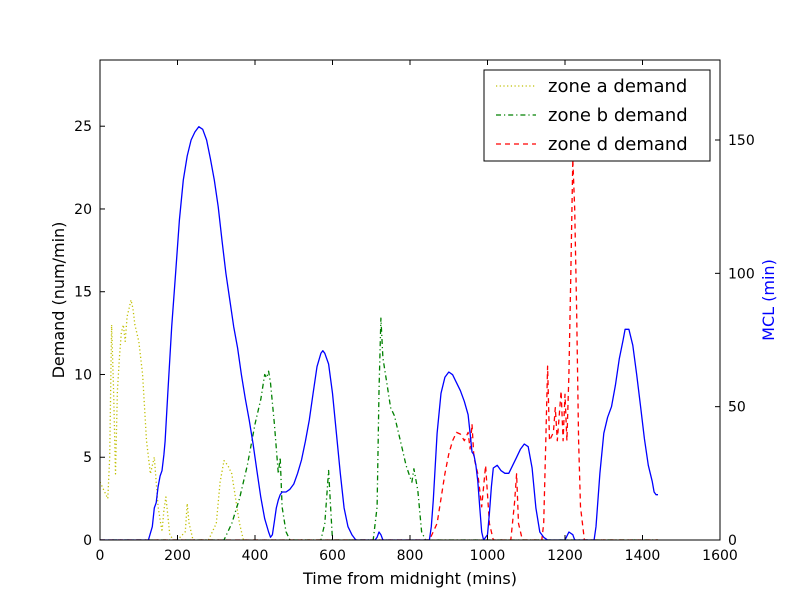  Describe the element at coordinates (58, 300) in the screenshot. I see `y-axis-left-label: Demand (num/min)` at that location.